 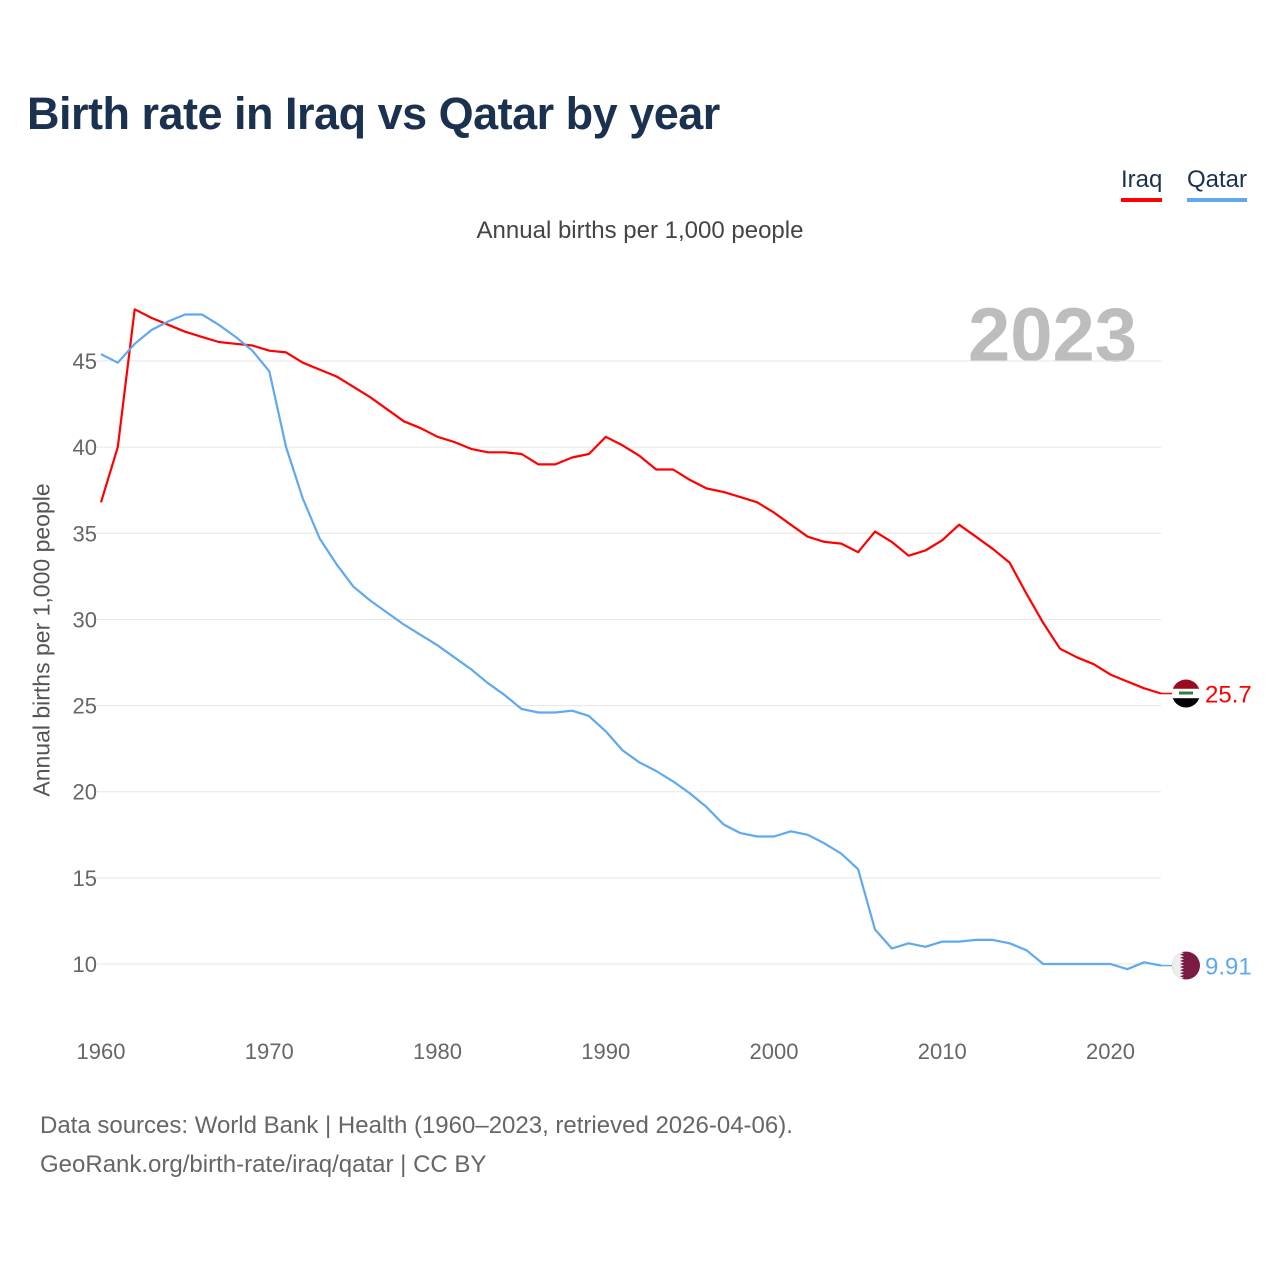 I want to click on chart-subtitle: Annual births per 1,000 people, so click(x=640, y=230).